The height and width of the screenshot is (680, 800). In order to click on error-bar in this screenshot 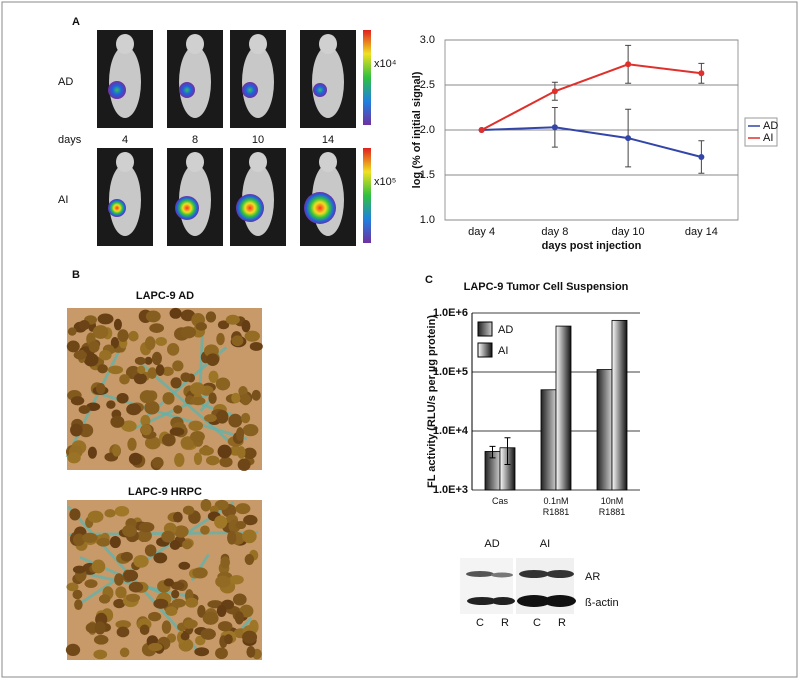, I will do `click(492, 452)`.